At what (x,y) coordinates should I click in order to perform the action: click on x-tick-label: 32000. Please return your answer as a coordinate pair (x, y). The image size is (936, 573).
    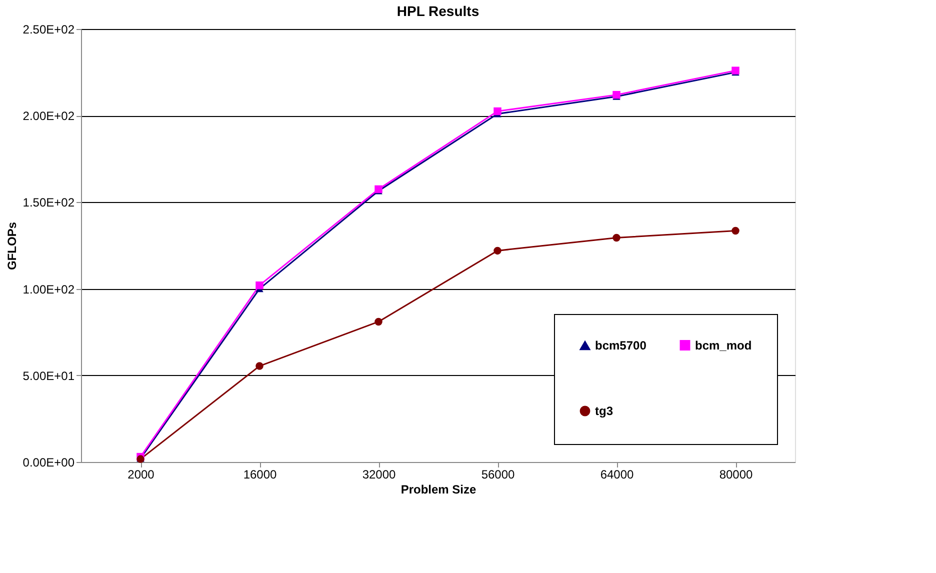
    Looking at the image, I should click on (379, 475).